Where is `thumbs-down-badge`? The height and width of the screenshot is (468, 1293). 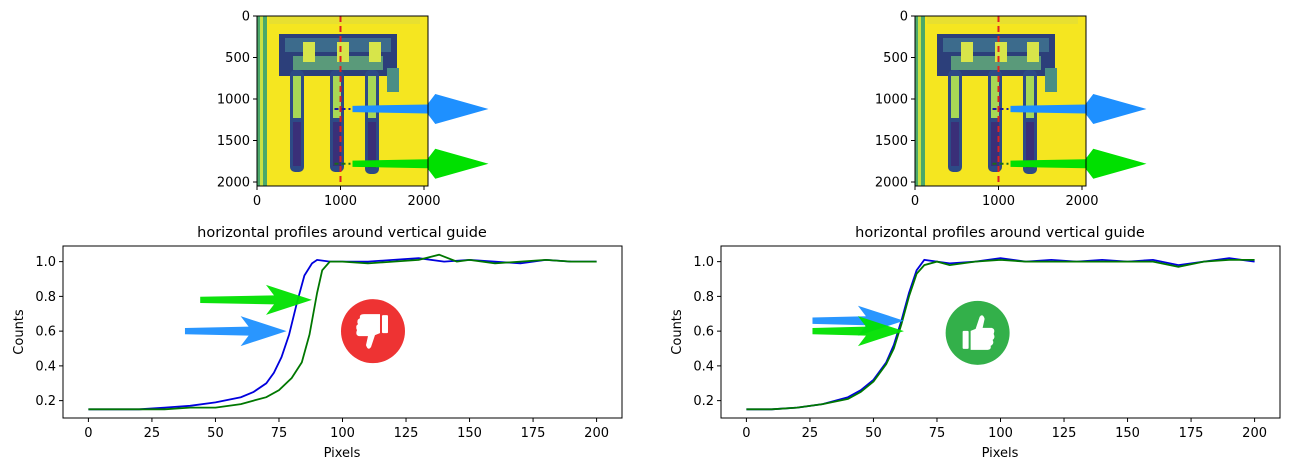 thumbs-down-badge is located at coordinates (372, 331).